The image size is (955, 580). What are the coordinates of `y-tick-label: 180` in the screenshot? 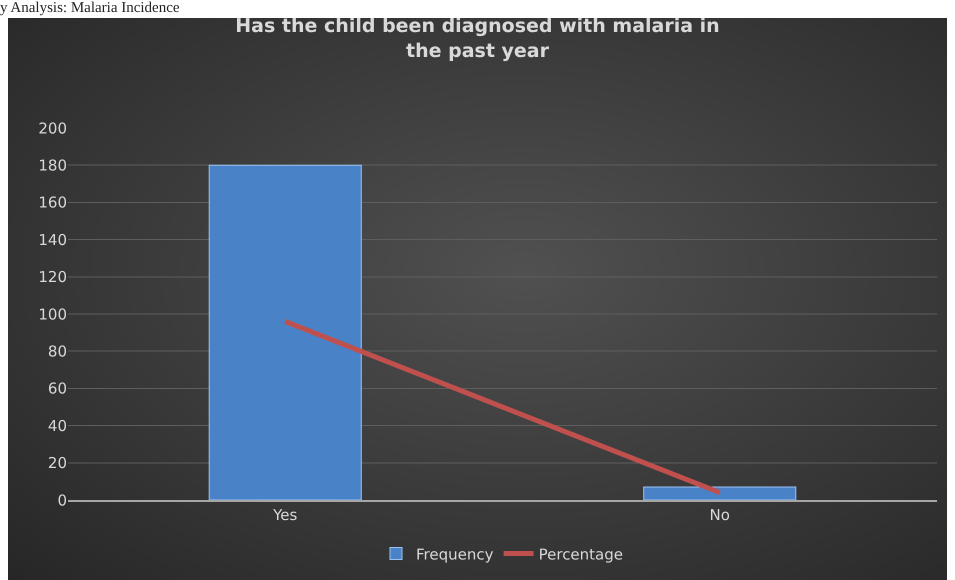 It's located at (52, 165).